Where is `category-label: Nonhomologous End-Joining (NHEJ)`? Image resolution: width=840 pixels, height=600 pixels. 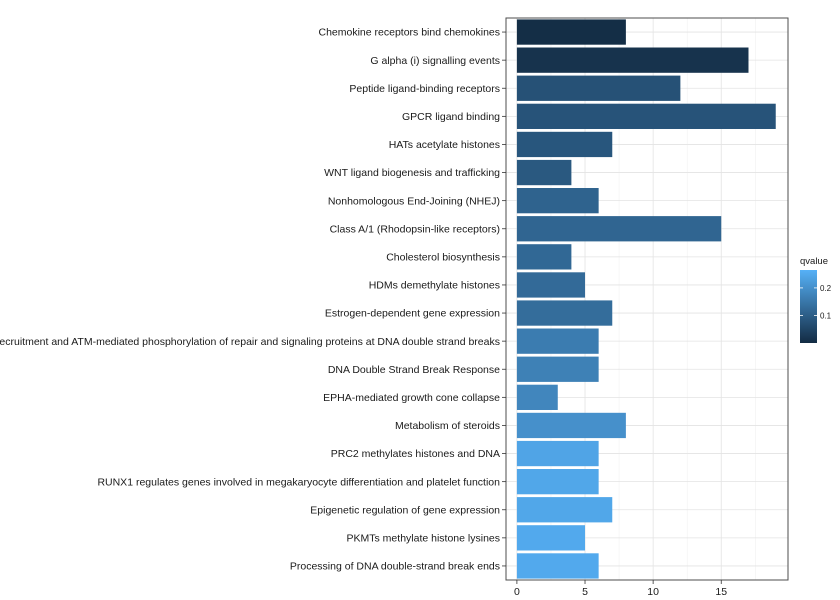
category-label: Nonhomologous End-Joining (NHEJ) is located at coordinates (414, 201).